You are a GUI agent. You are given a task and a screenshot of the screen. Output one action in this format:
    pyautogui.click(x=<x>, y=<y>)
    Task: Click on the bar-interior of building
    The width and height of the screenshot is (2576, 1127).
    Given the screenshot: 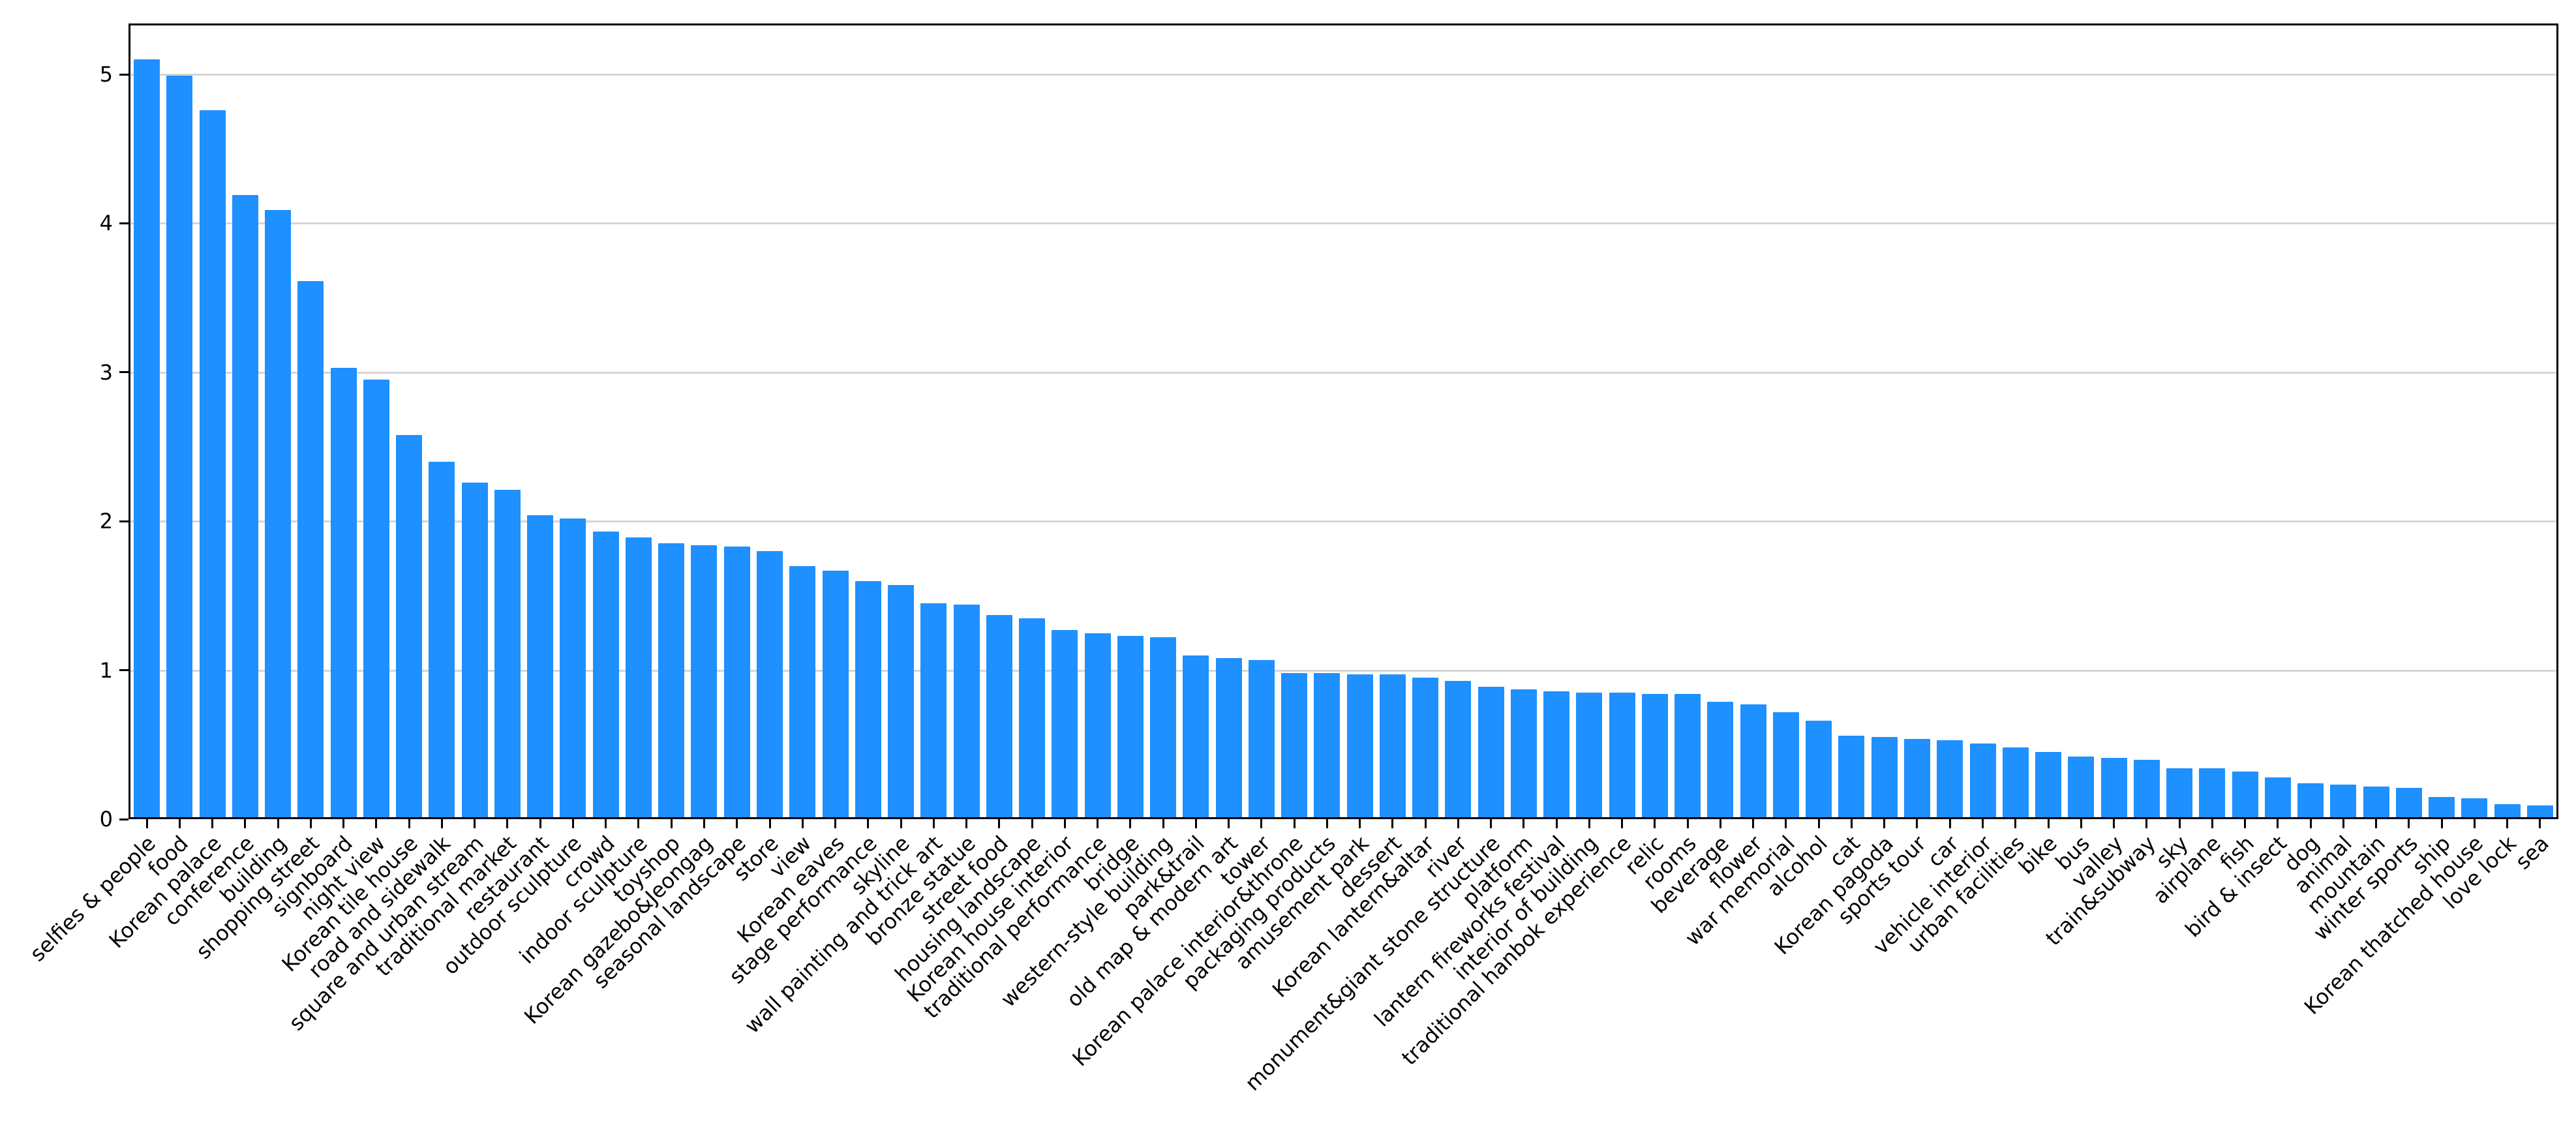 What is the action you would take?
    pyautogui.click(x=1590, y=755)
    